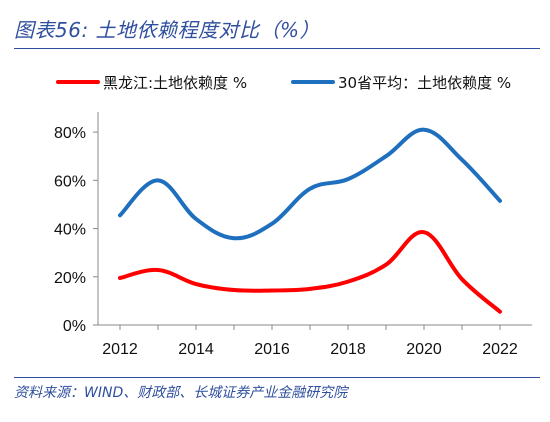 The image size is (550, 422). I want to click on y-tick-label: 20%, so click(70, 278).